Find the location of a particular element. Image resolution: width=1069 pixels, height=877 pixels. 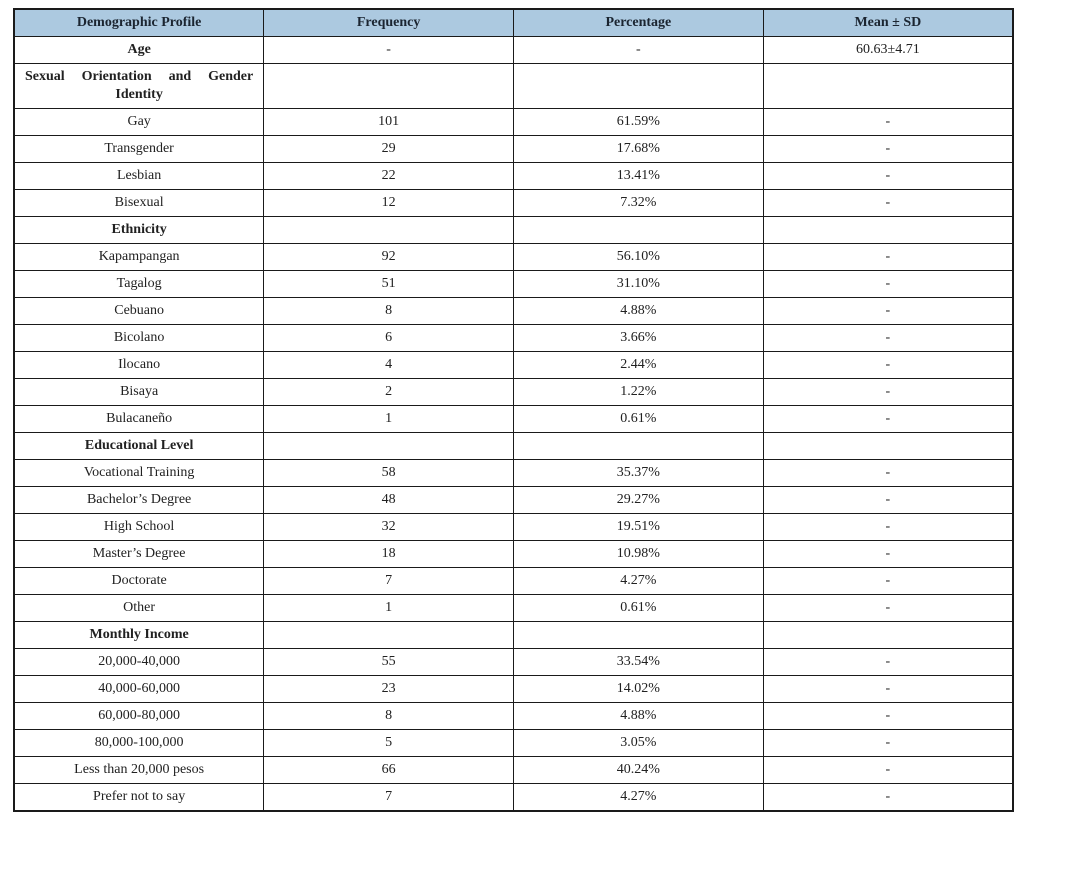

table-row: Less than 20,000 pesos 66 40.24% - is located at coordinates (513, 770).